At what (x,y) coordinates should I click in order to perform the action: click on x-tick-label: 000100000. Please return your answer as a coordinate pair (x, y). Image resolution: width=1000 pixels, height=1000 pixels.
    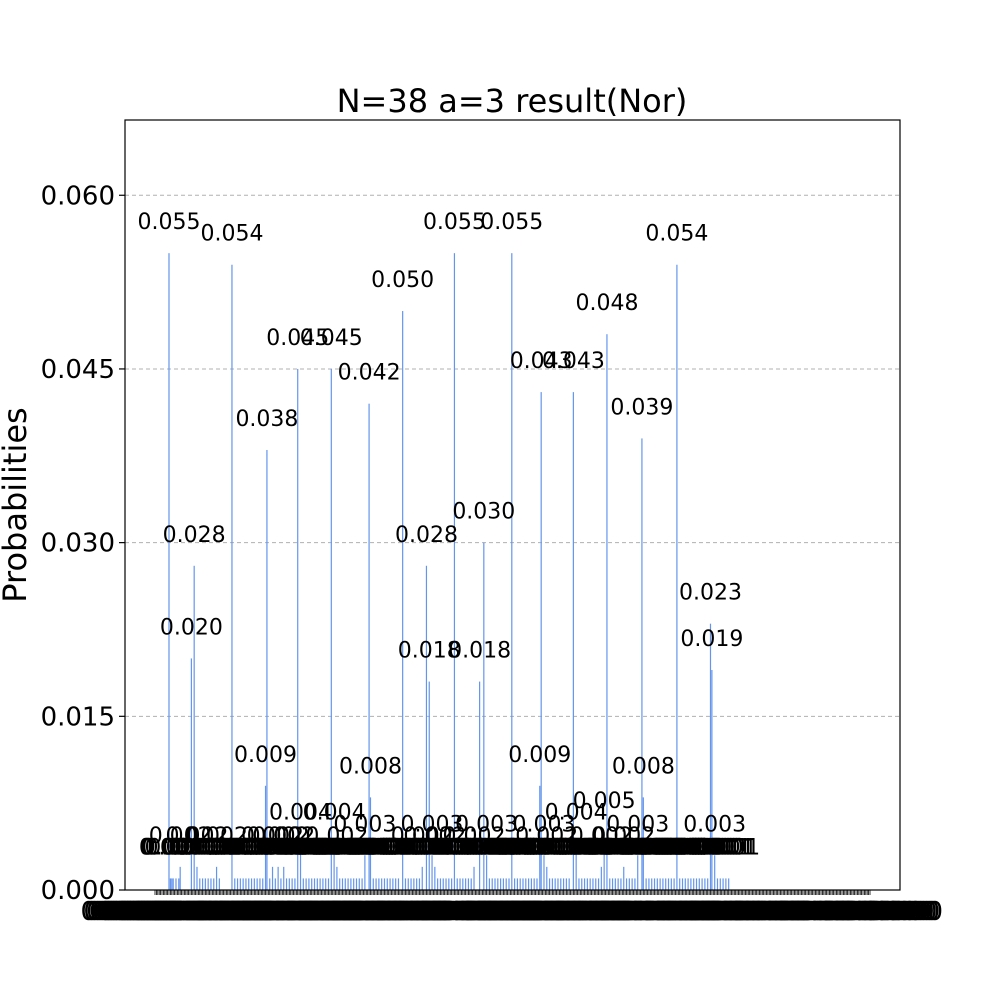
    Looking at the image, I should click on (199, 912).